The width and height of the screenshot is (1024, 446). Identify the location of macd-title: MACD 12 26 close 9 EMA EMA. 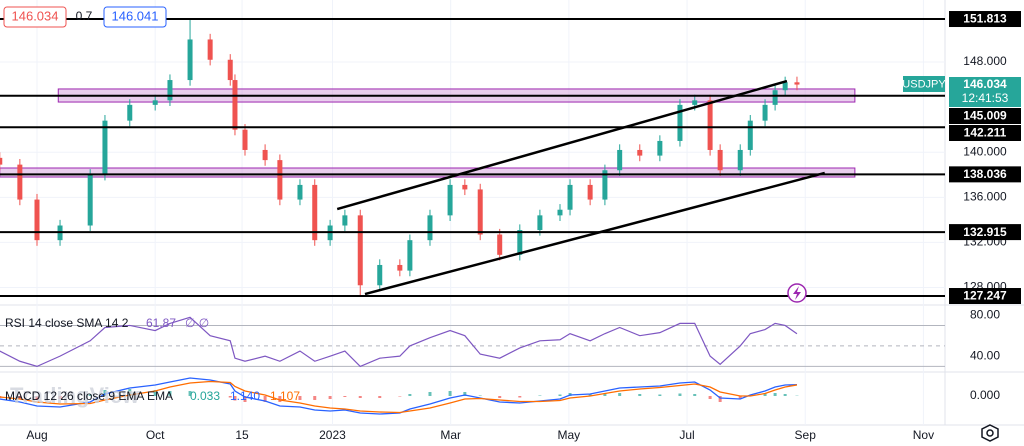
(89, 396).